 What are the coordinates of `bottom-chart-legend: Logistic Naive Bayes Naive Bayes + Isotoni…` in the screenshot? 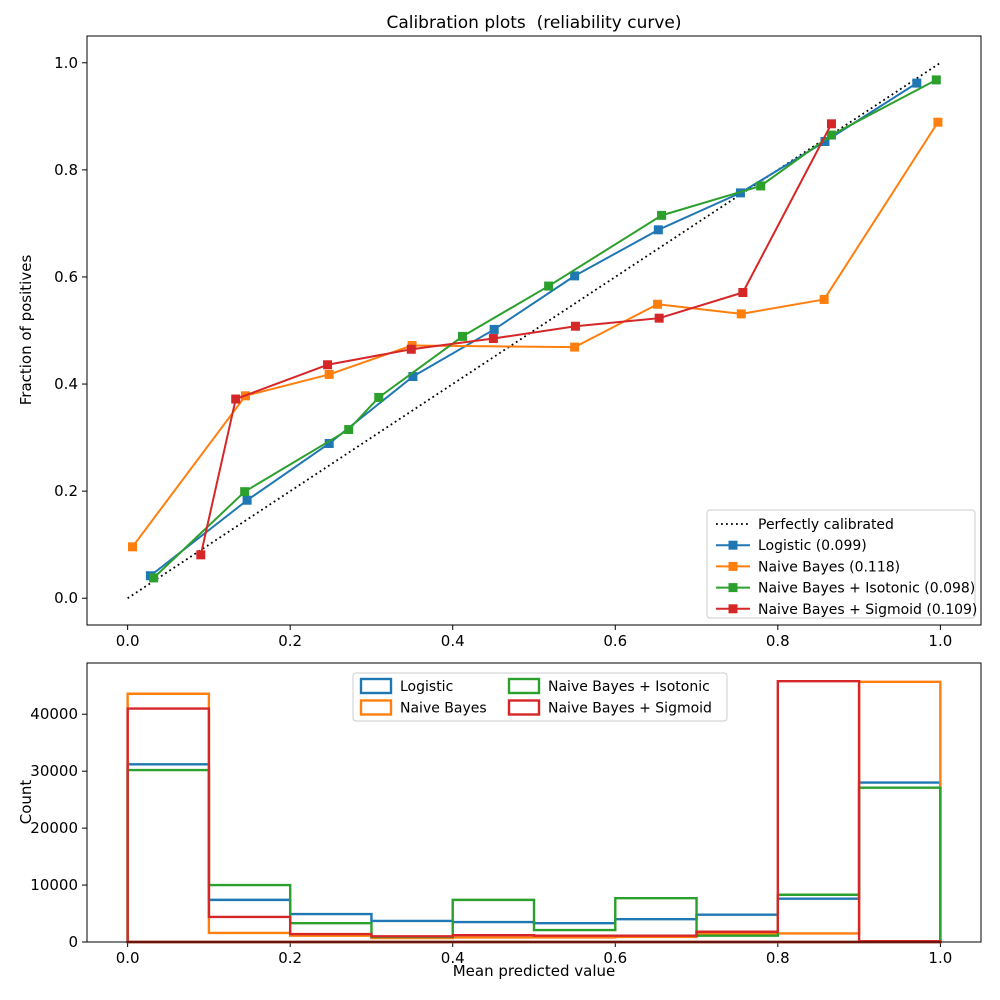 It's located at (540, 697).